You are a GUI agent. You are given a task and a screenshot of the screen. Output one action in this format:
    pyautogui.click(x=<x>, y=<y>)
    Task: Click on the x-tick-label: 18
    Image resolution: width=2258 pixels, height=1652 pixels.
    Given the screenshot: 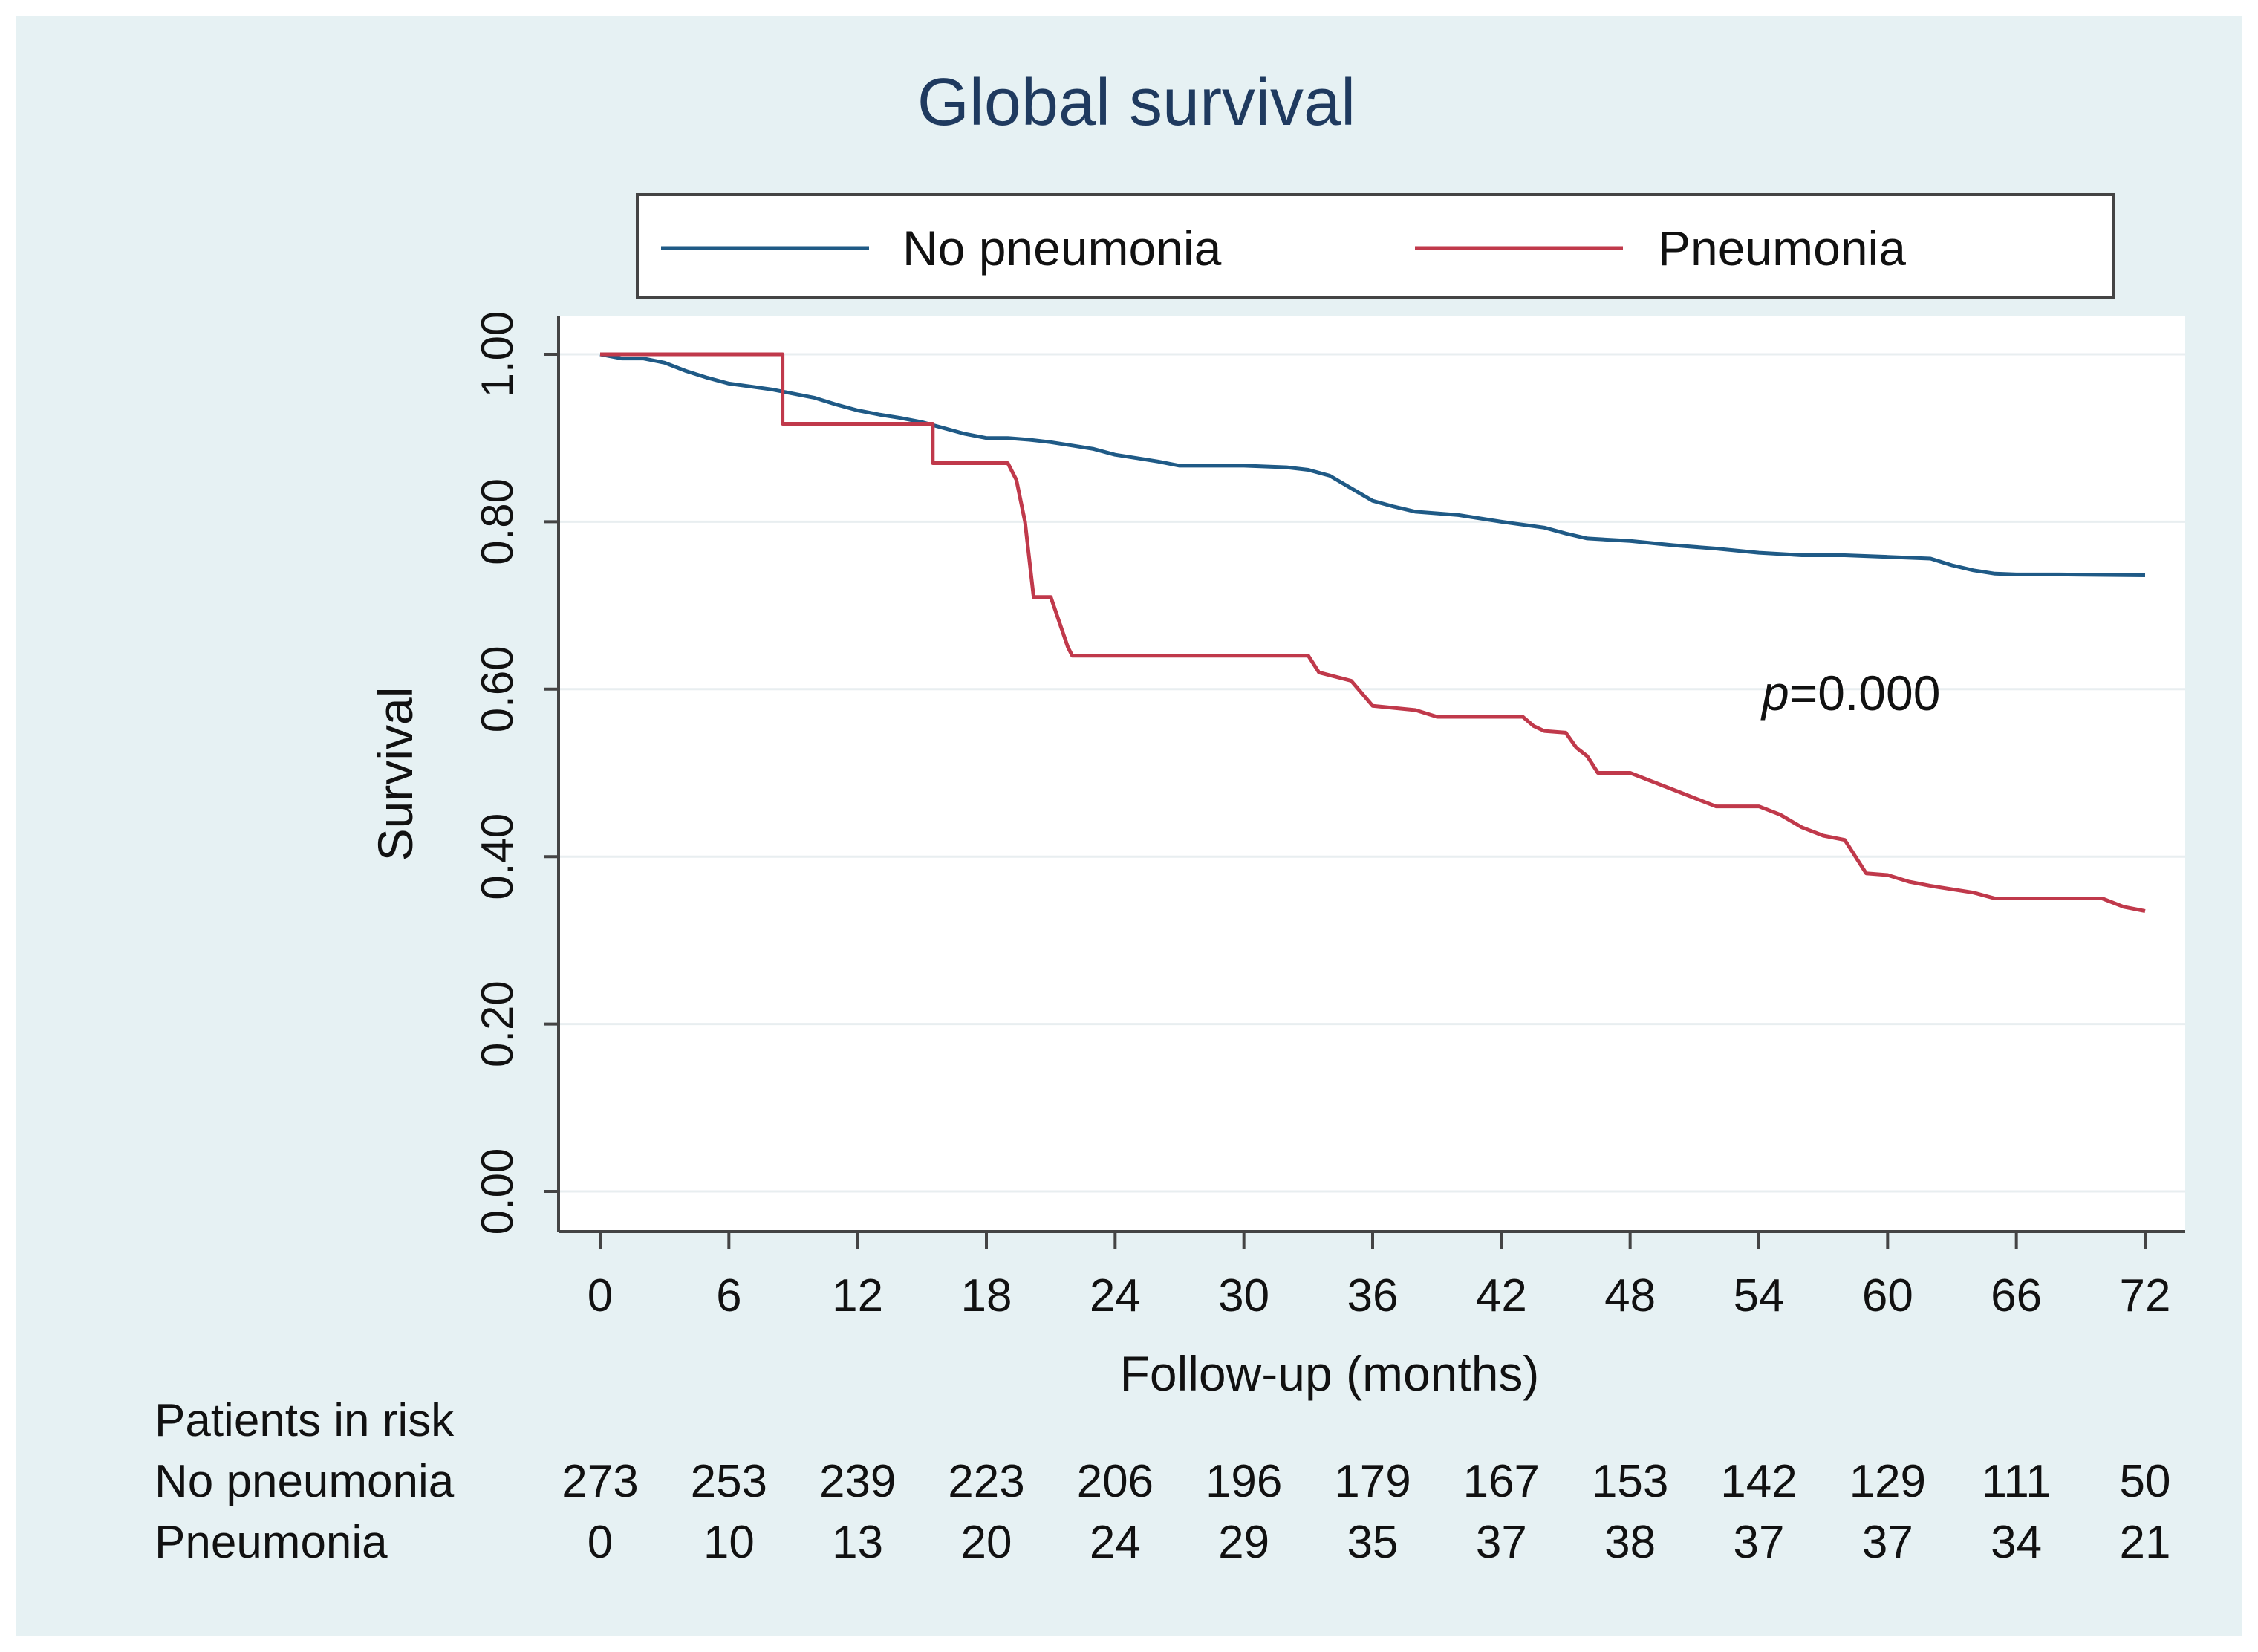 What is the action you would take?
    pyautogui.click(x=986, y=1295)
    